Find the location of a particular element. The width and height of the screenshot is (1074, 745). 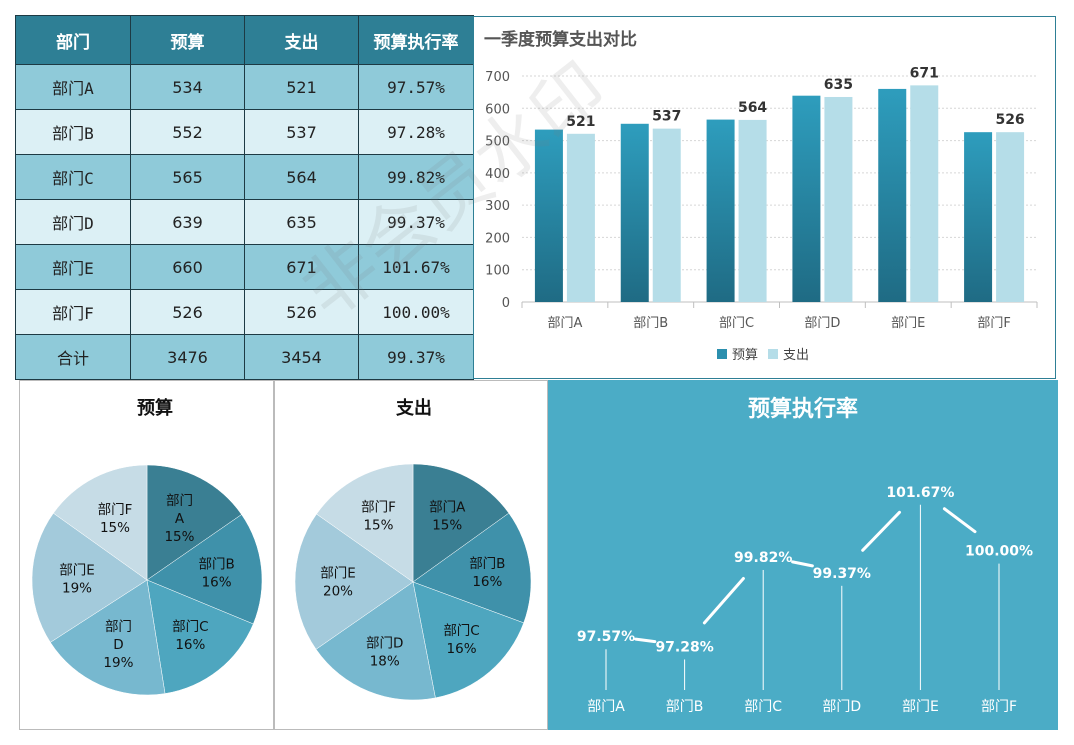

cell-budget: 552 is located at coordinates (187, 132).